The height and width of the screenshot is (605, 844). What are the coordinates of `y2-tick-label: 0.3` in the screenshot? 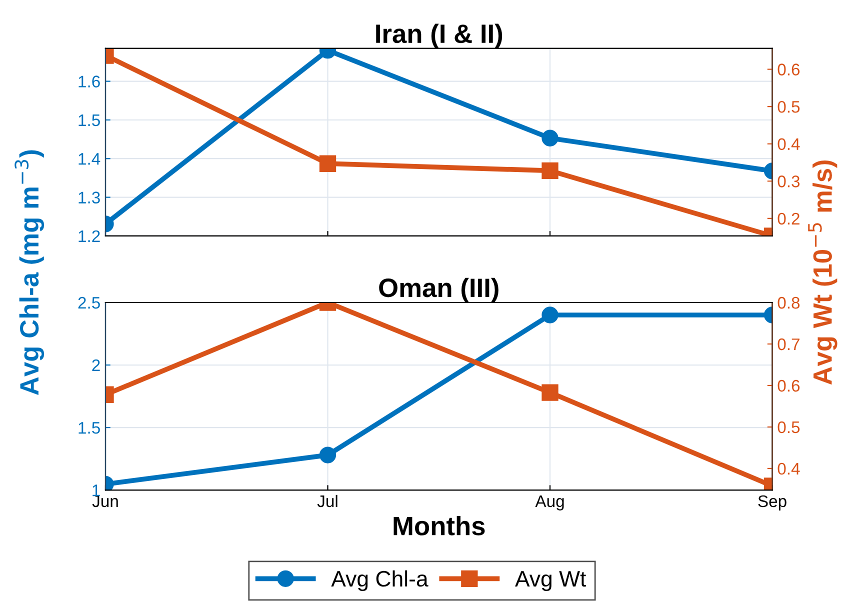 It's located at (789, 182).